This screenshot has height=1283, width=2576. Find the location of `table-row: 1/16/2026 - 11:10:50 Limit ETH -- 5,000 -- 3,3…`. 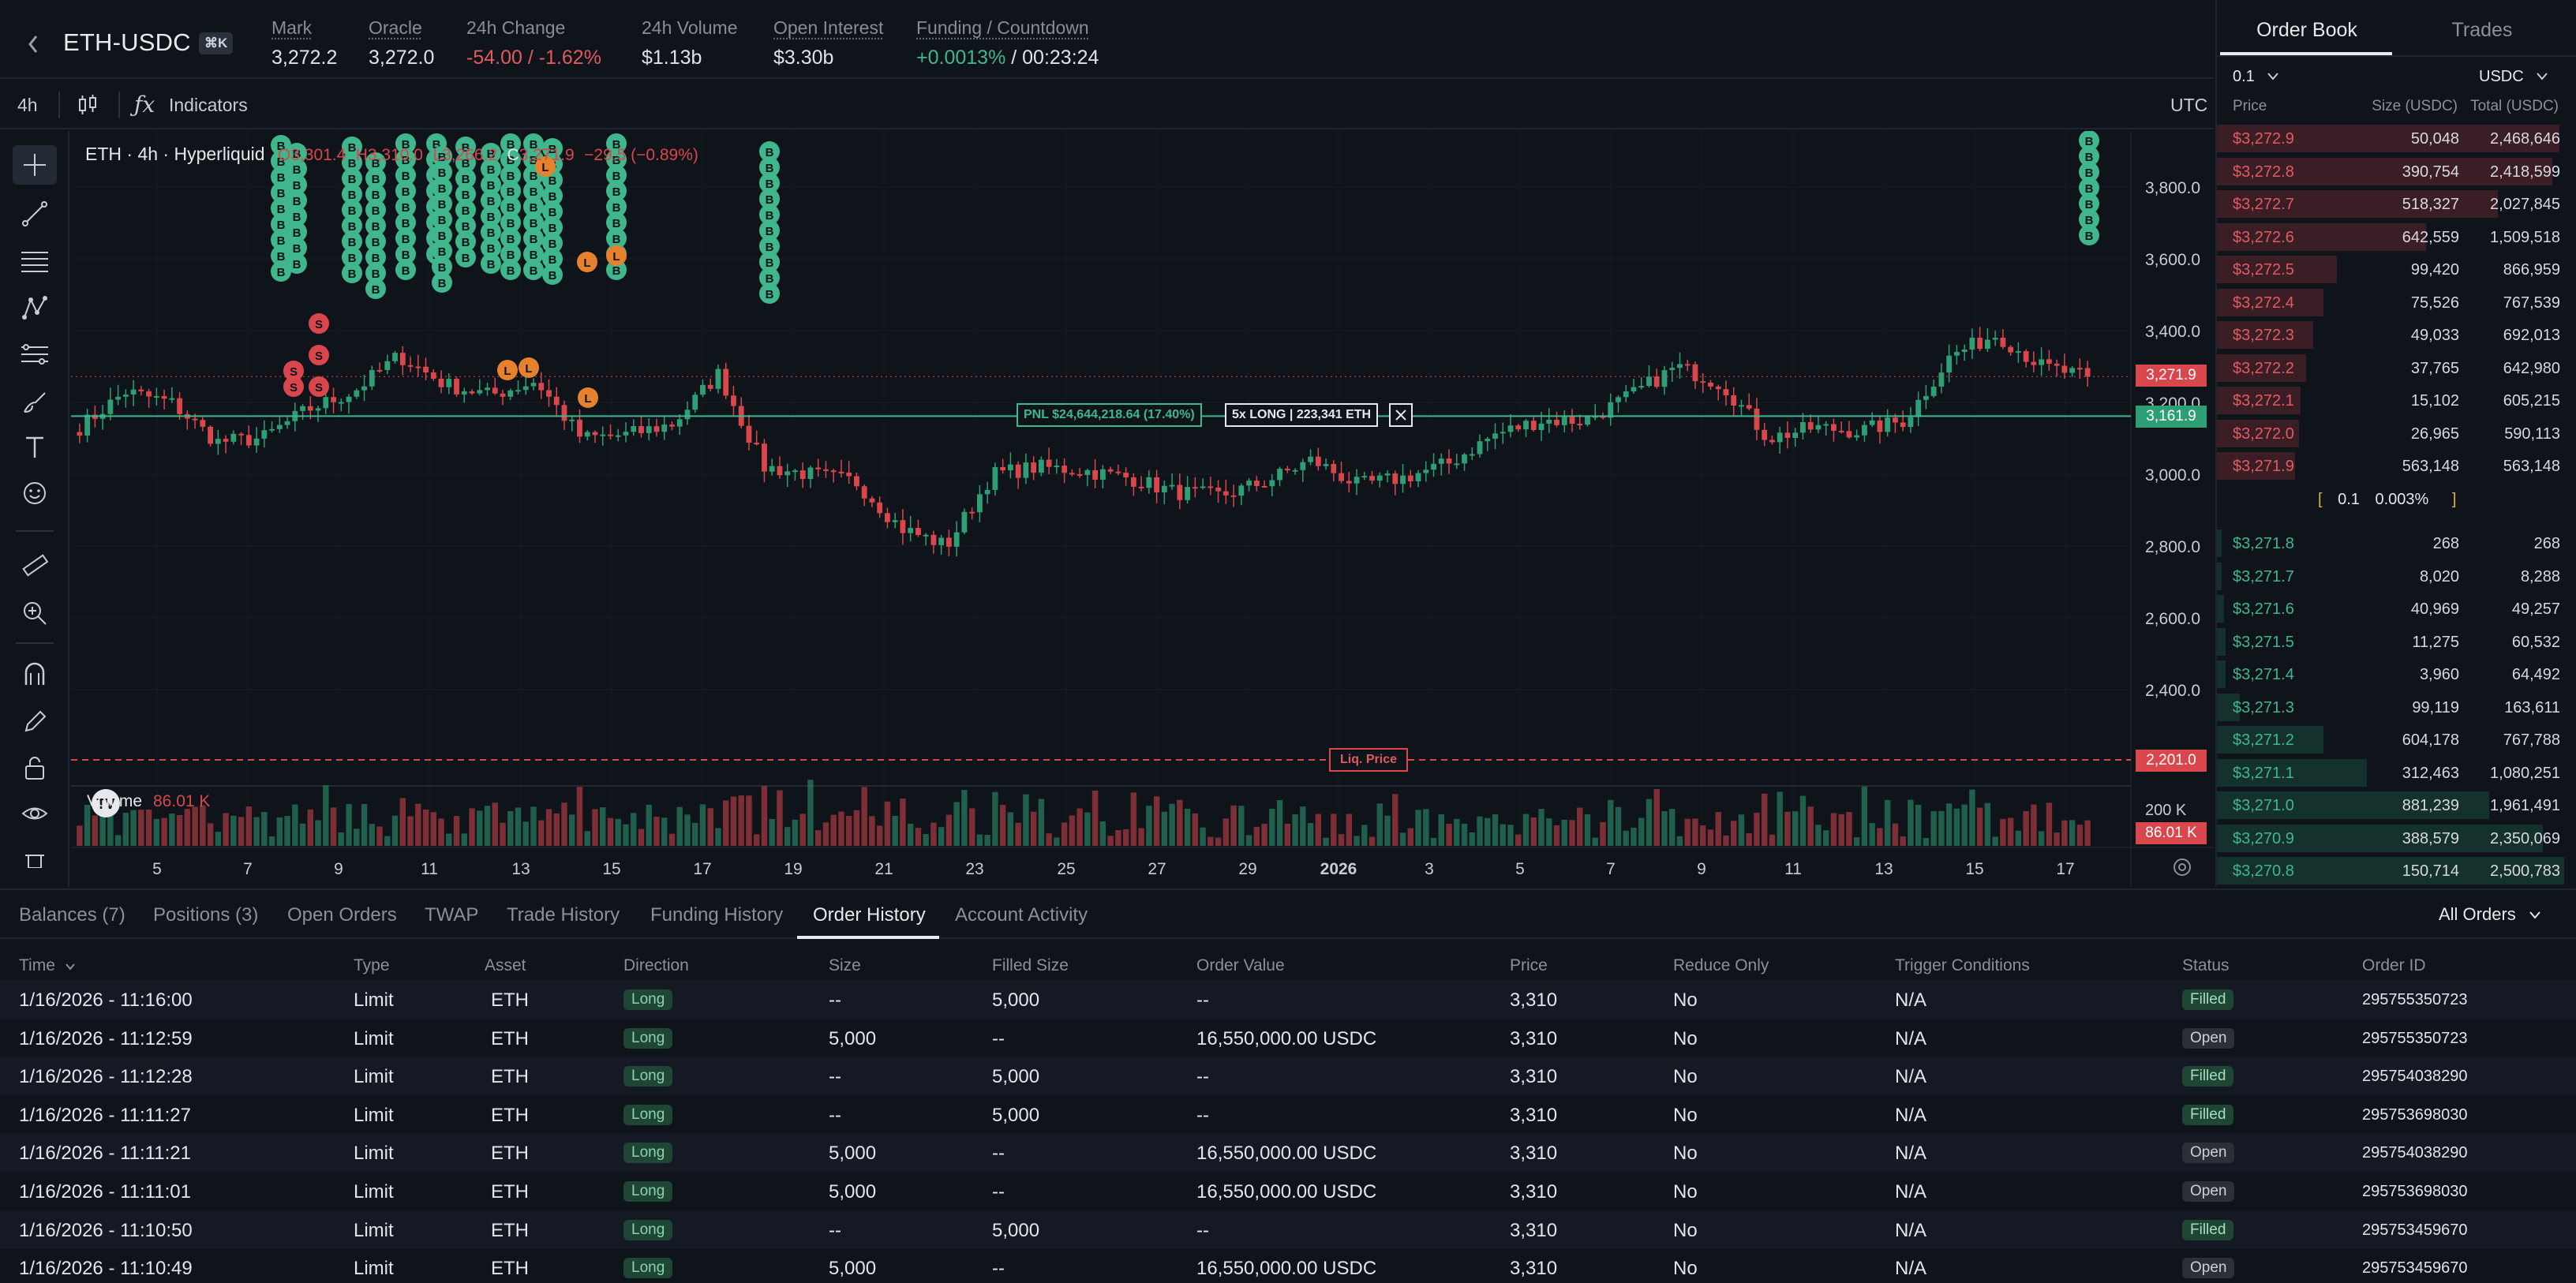

table-row: 1/16/2026 - 11:10:50 Limit ETH -- 5,000 -- 3,3… is located at coordinates (1288, 1229).